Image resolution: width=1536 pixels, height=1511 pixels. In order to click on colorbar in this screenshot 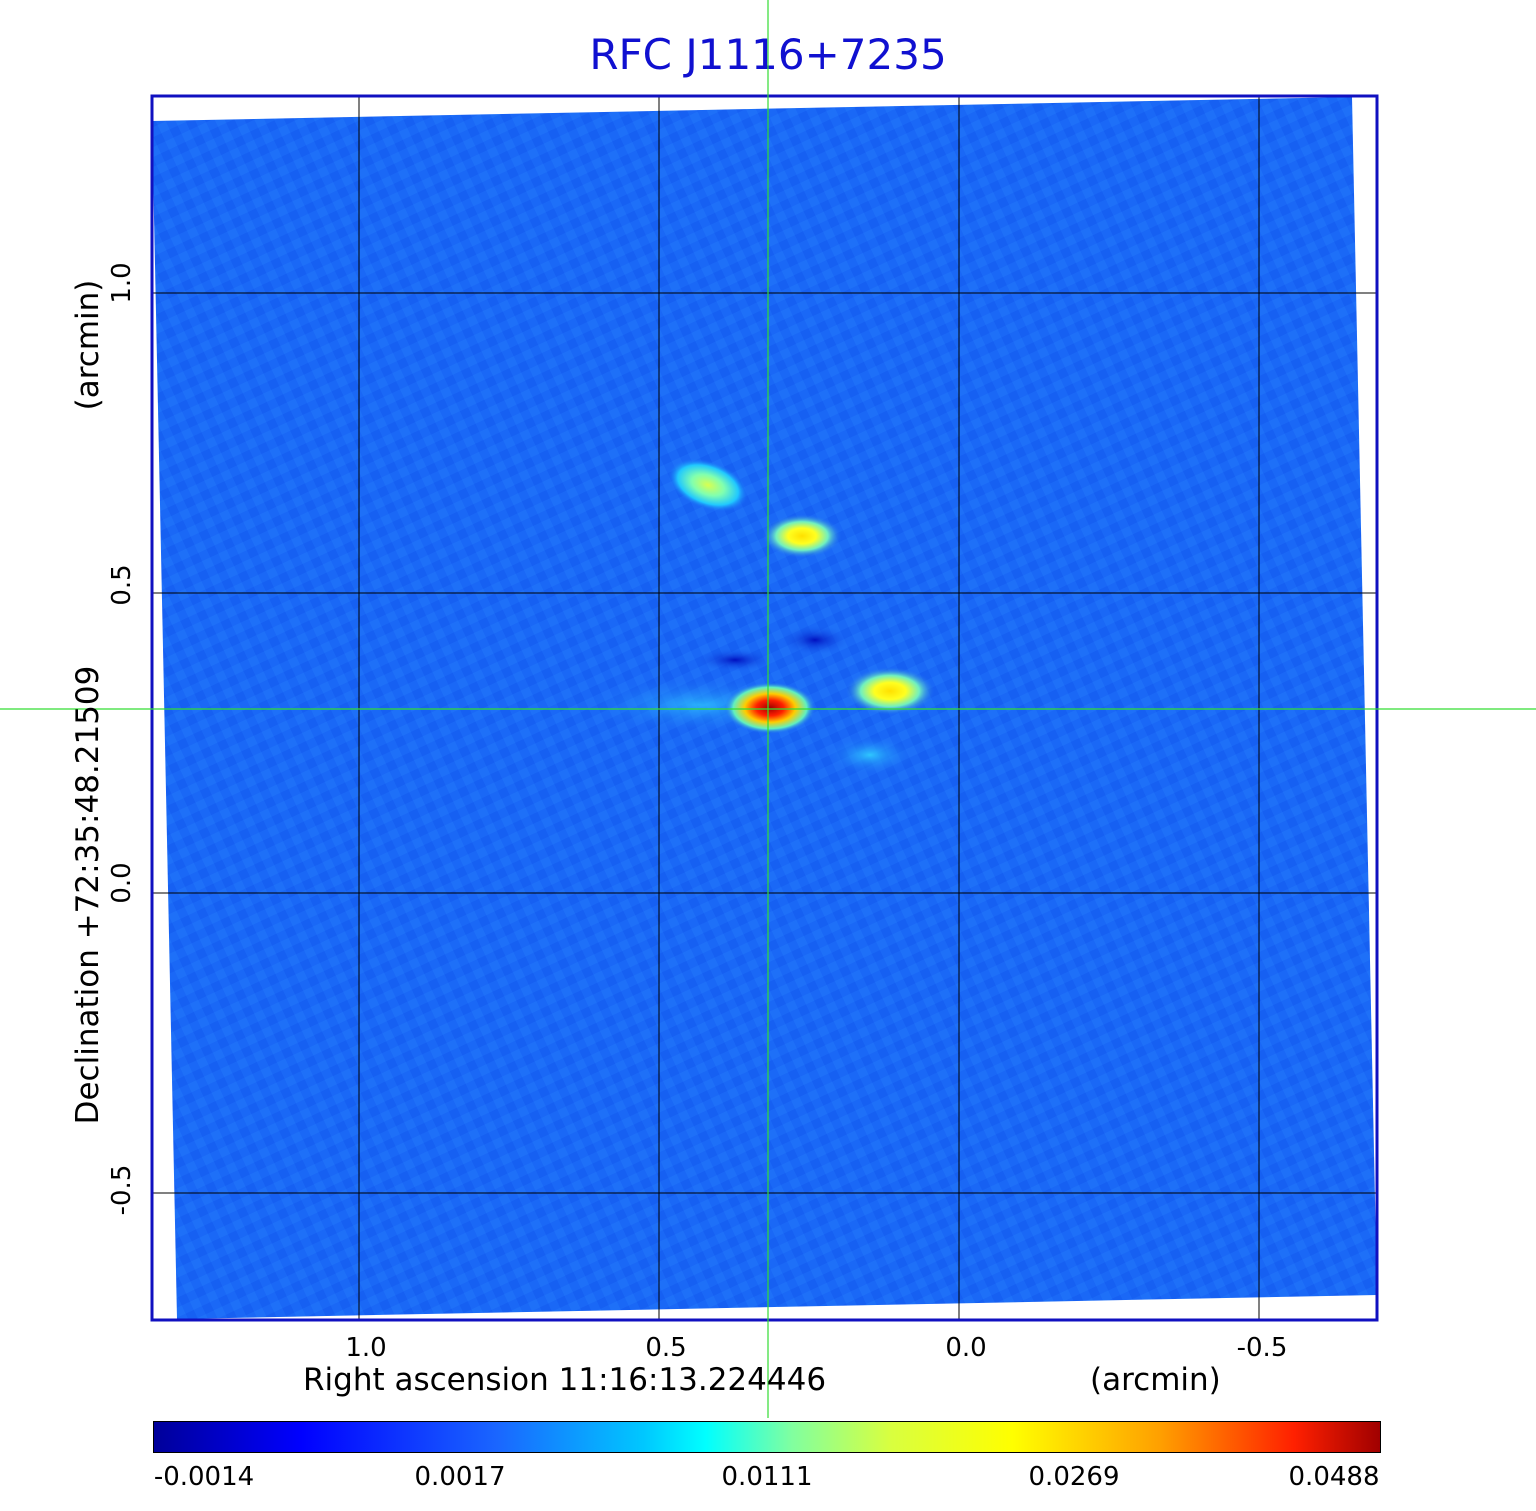, I will do `click(767, 1437)`.